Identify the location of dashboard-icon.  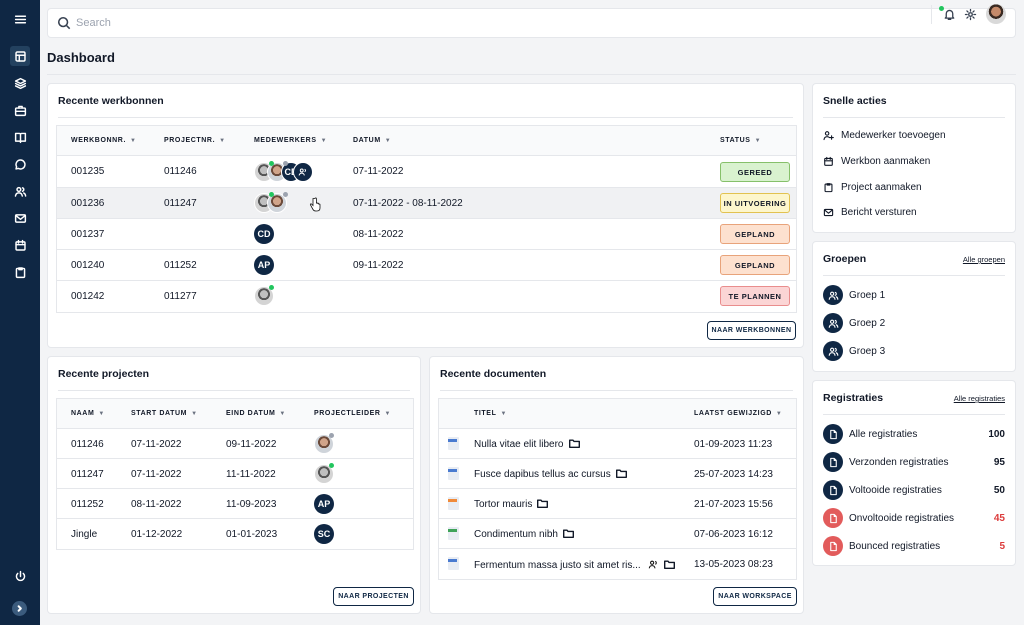
(20, 56).